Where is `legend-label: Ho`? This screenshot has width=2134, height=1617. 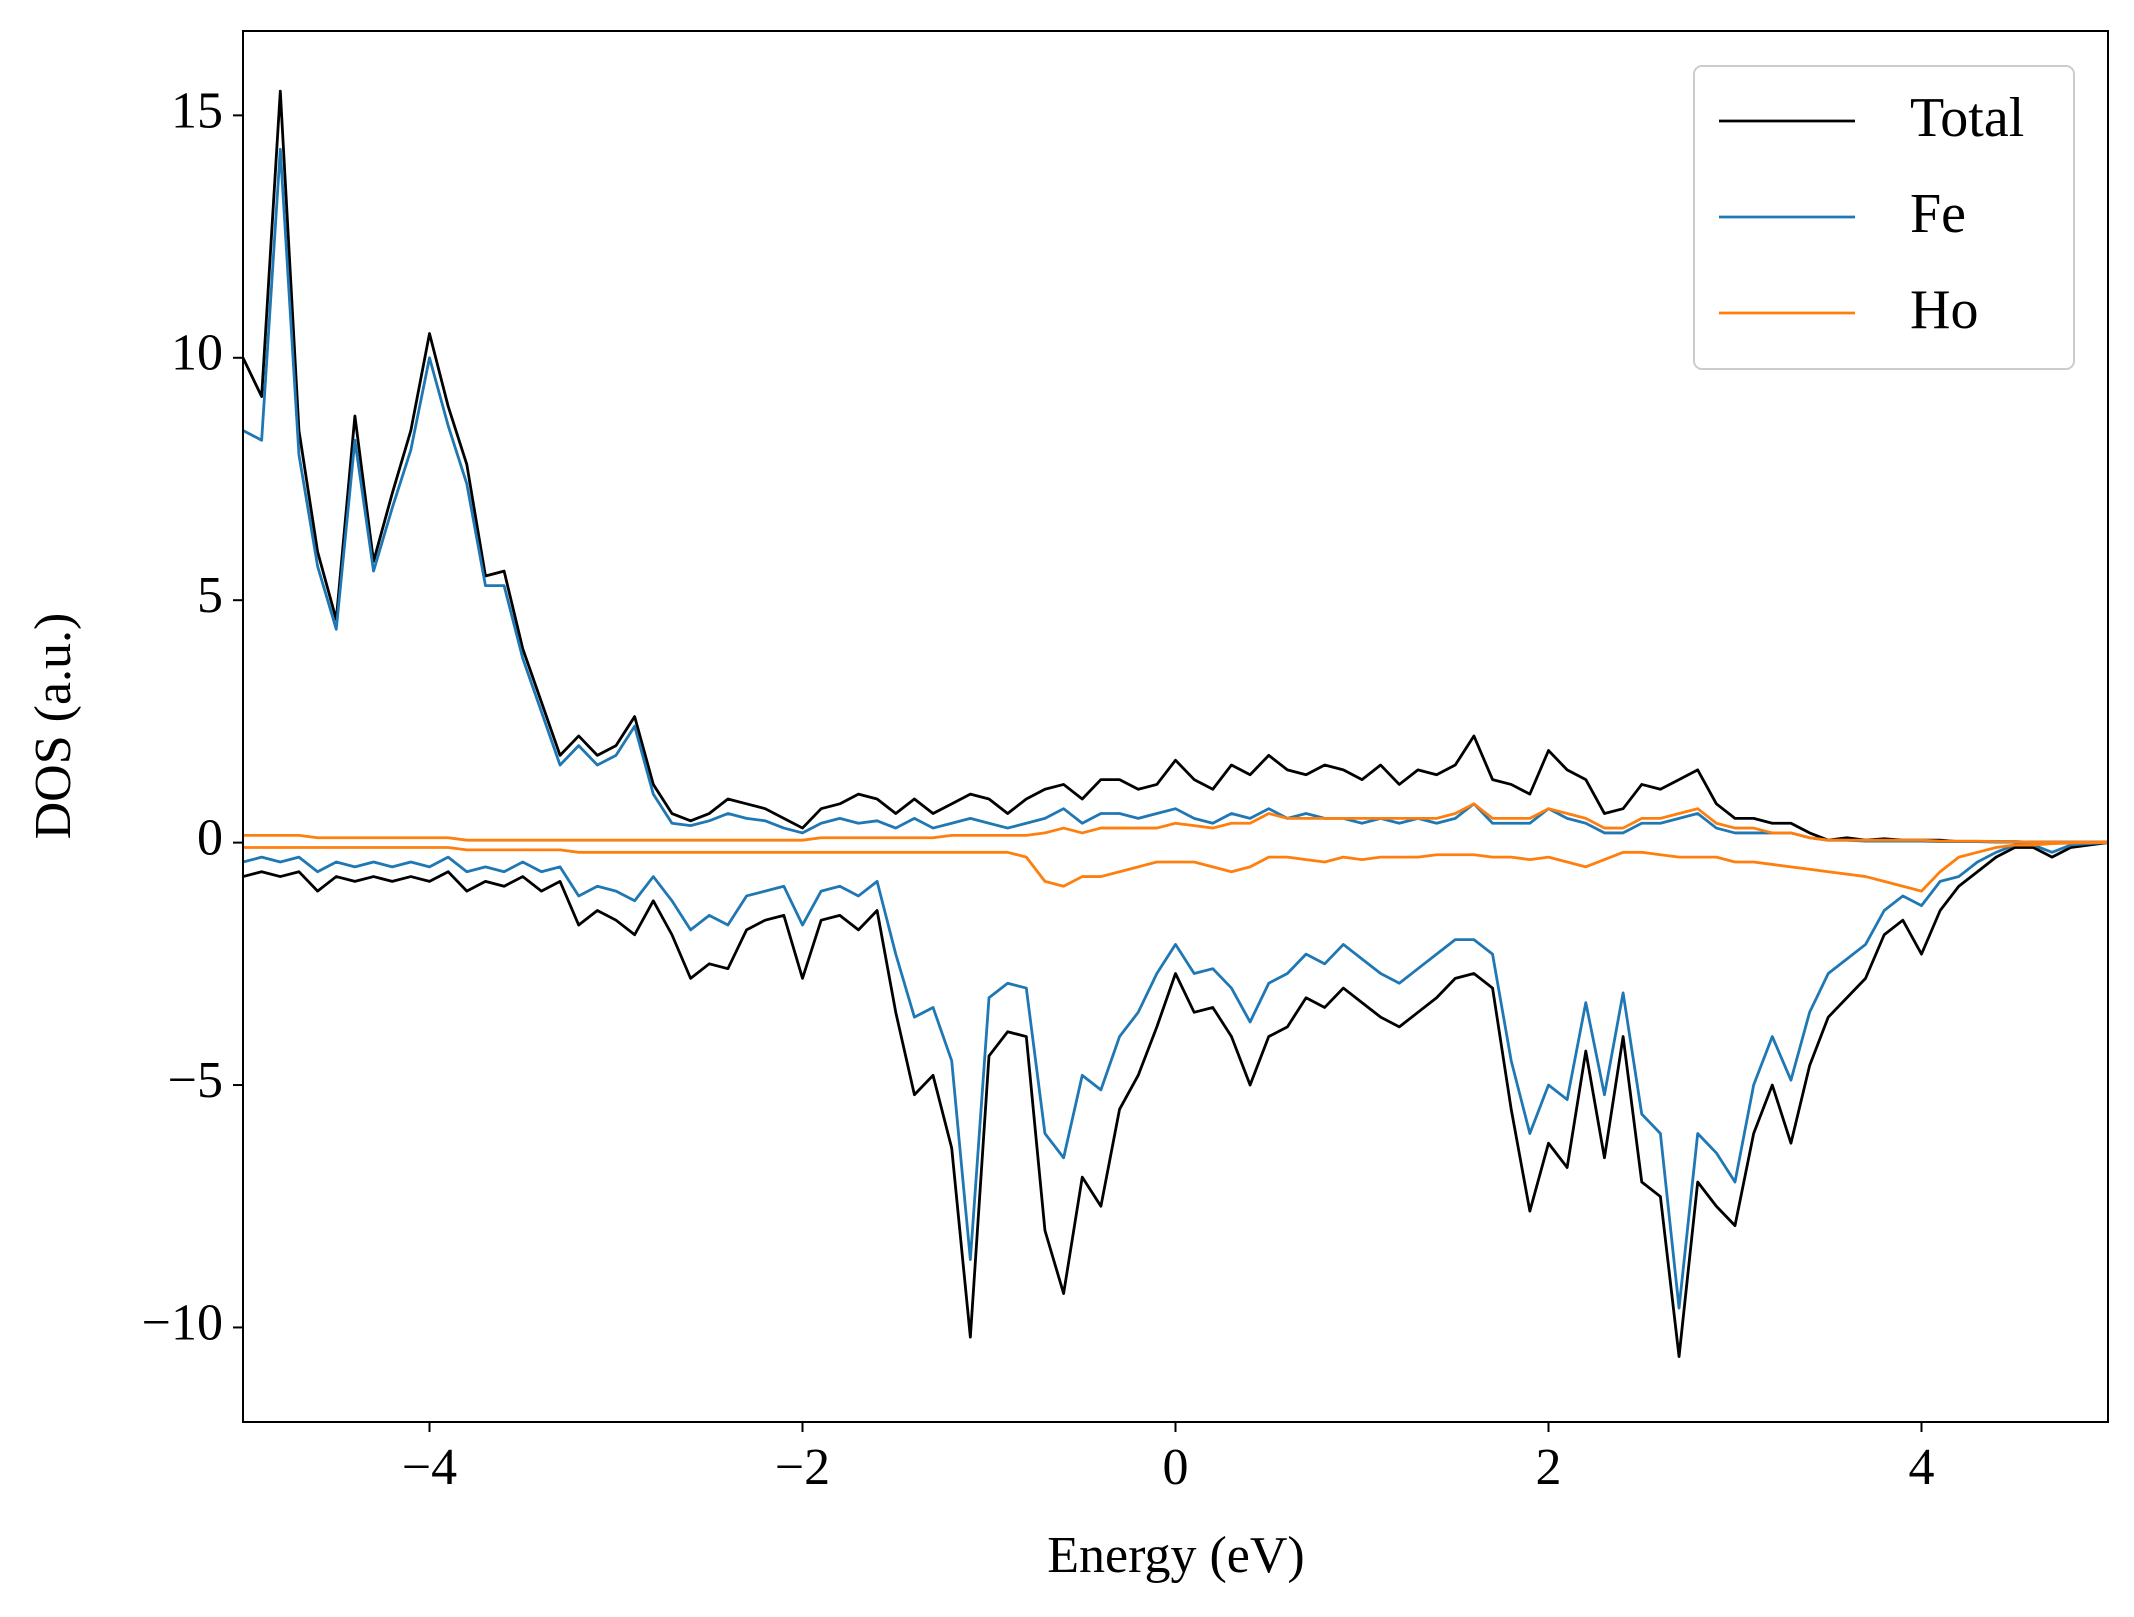
legend-label: Ho is located at coordinates (1944, 310).